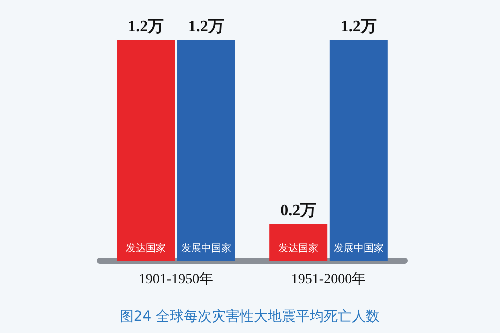 The height and width of the screenshot is (333, 500). Describe the element at coordinates (359, 249) in the screenshot. I see `text: 发展中国家` at that location.